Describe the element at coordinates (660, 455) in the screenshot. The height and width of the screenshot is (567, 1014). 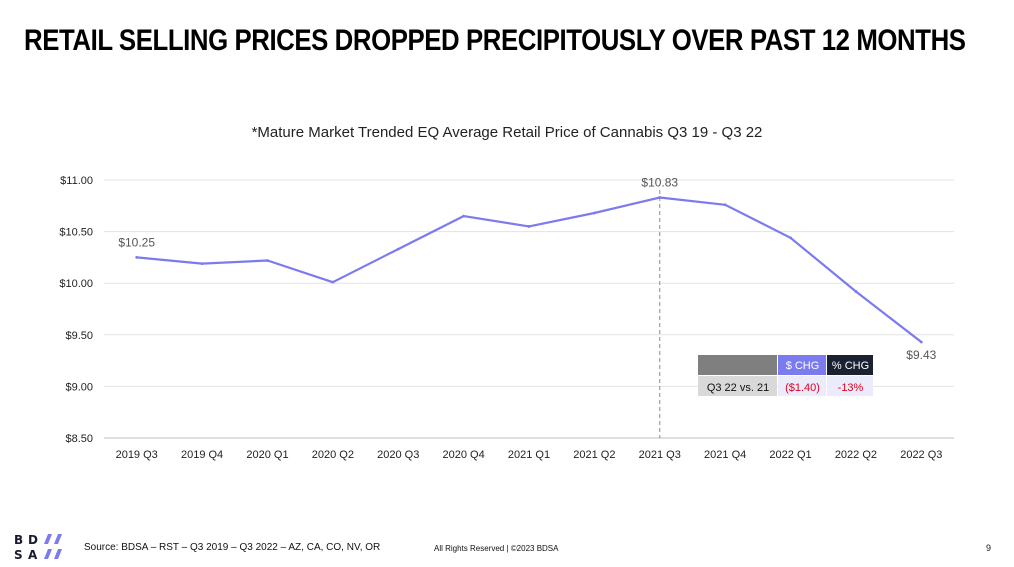
I see `x-tick-label: 2021 Q3` at that location.